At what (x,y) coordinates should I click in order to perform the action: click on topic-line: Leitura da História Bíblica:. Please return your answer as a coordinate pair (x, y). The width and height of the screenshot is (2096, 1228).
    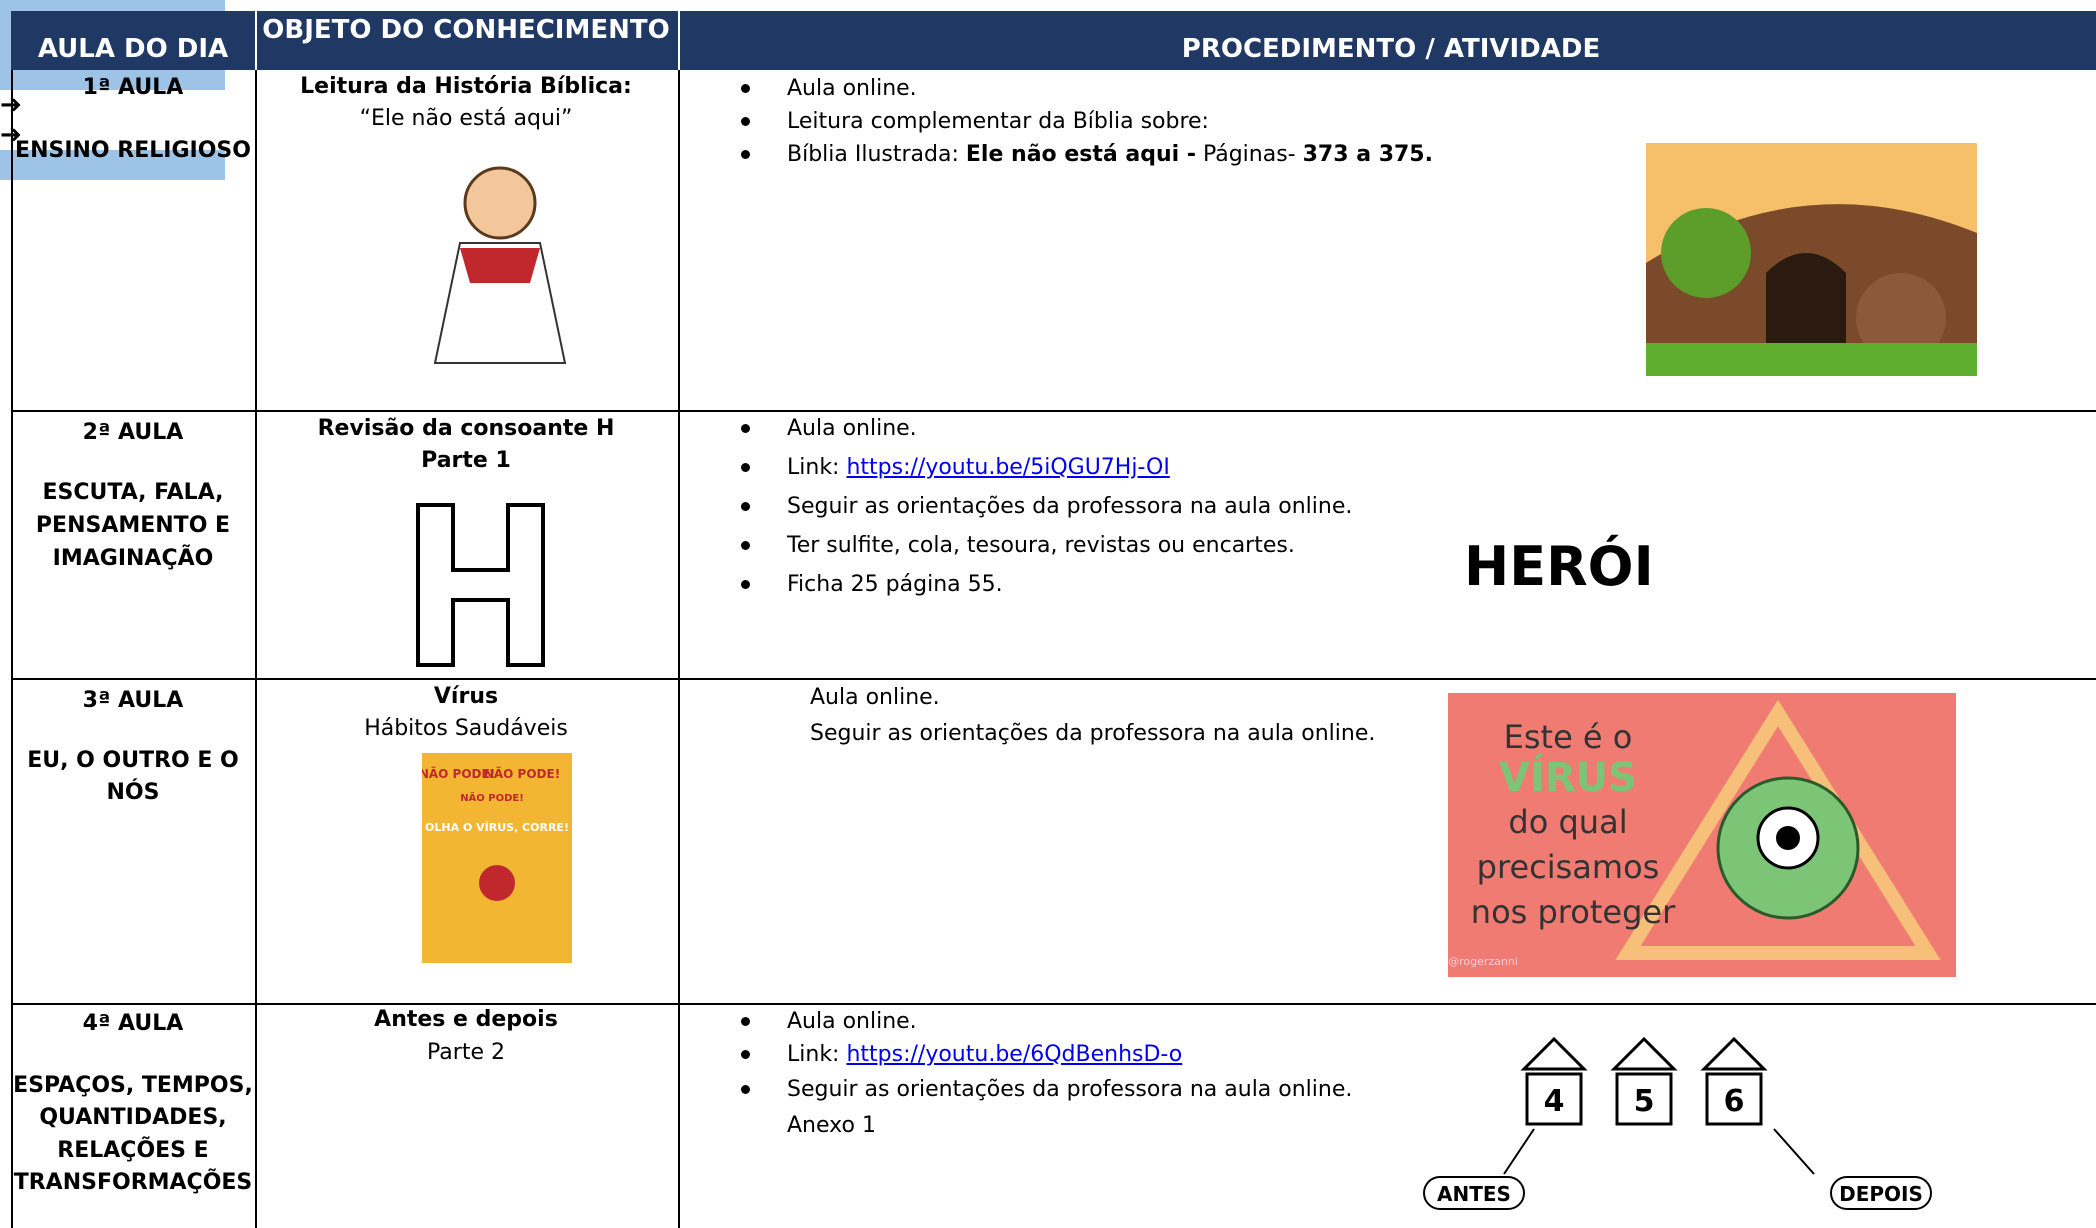
    Looking at the image, I should click on (466, 86).